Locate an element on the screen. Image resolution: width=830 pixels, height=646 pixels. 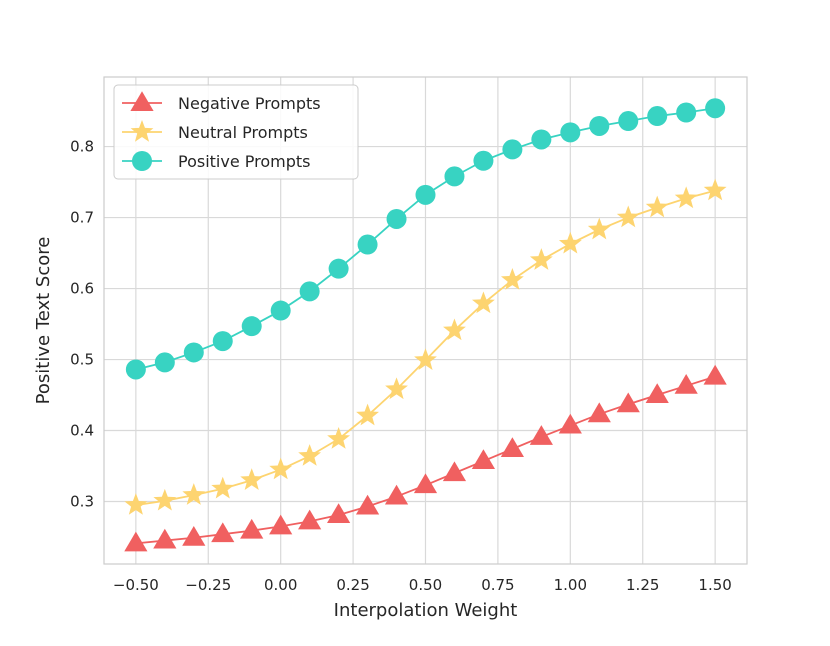
x-axis-label: Interpolation Weight is located at coordinates (426, 610).